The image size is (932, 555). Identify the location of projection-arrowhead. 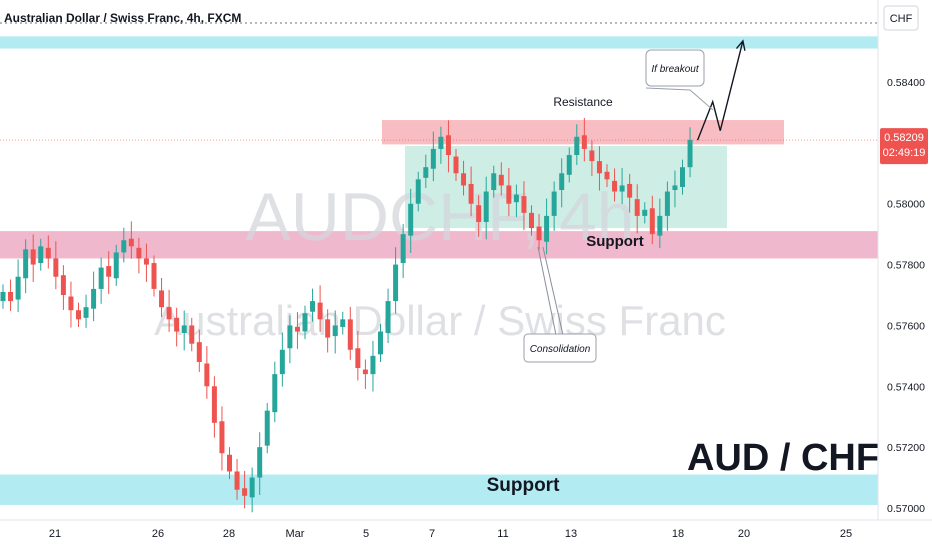
(740, 45).